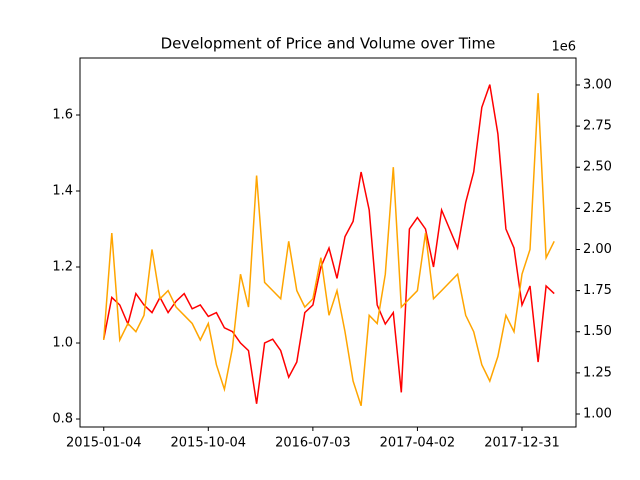 The height and width of the screenshot is (480, 640). Describe the element at coordinates (209, 443) in the screenshot. I see `x-tick-label: 2015-10-04` at that location.